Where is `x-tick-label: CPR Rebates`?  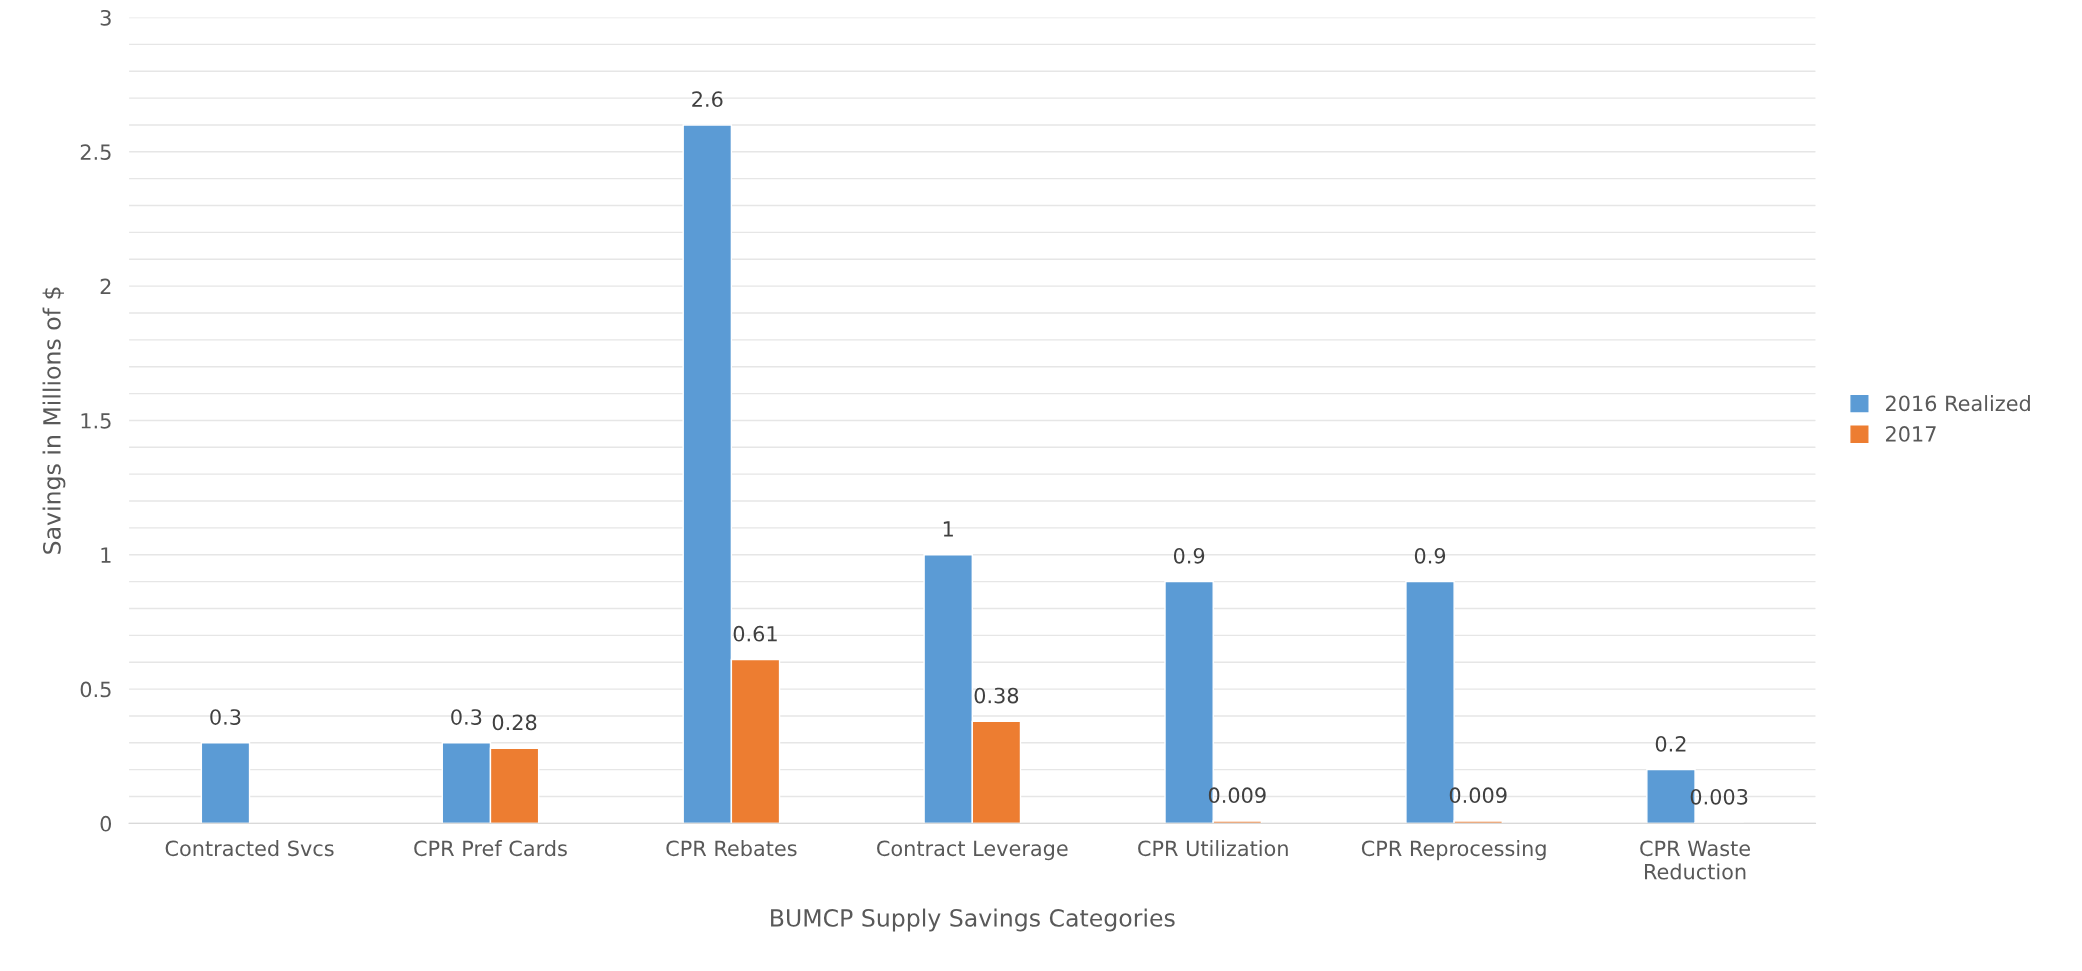
x-tick-label: CPR Rebates is located at coordinates (731, 848).